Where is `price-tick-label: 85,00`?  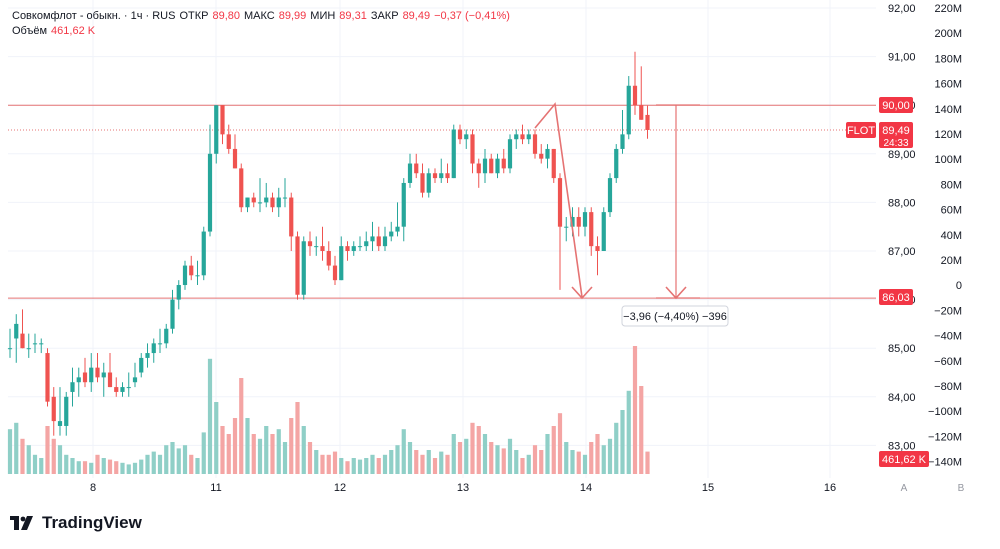 price-tick-label: 85,00 is located at coordinates (902, 349).